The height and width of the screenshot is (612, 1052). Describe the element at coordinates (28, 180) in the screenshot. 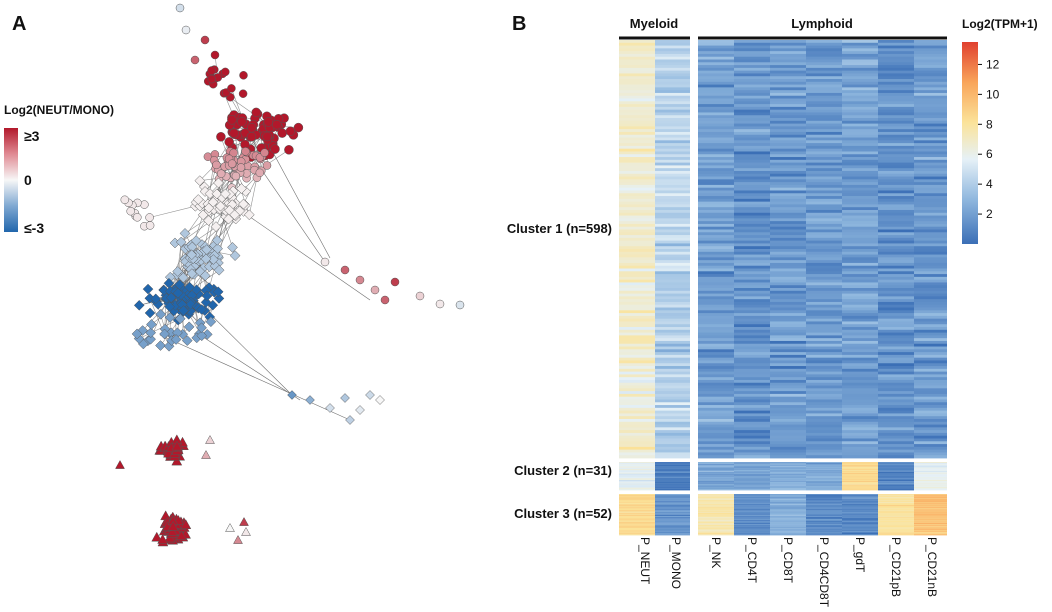

I see `legend-tick-mid: 0` at that location.